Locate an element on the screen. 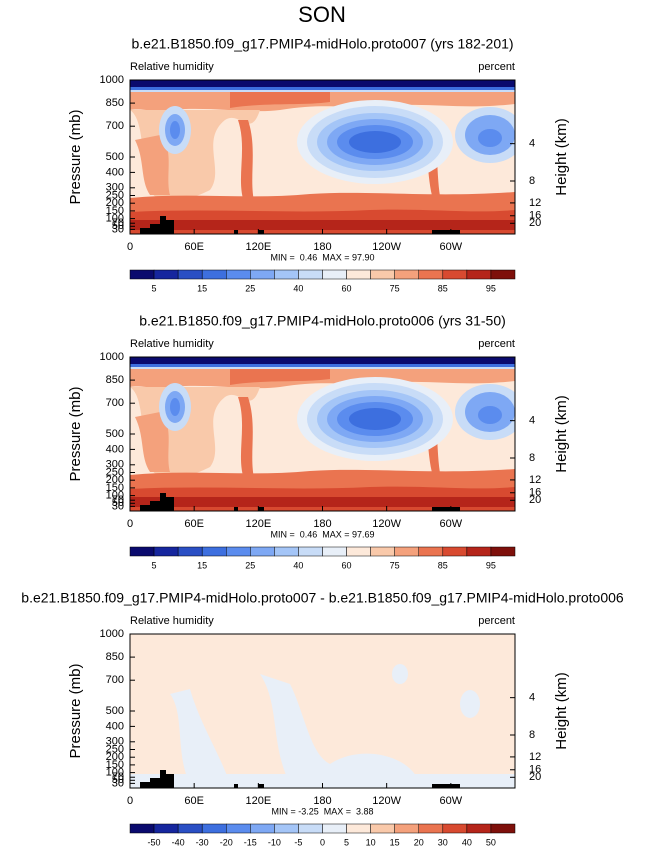  colorbar-label: 50 is located at coordinates (491, 842).